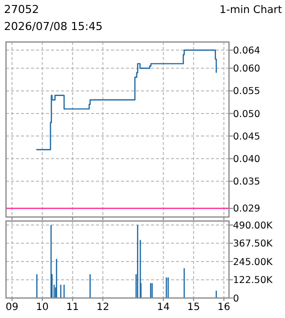  What do you see at coordinates (223, 307) in the screenshot?
I see `x-tick-label: 16` at bounding box center [223, 307].